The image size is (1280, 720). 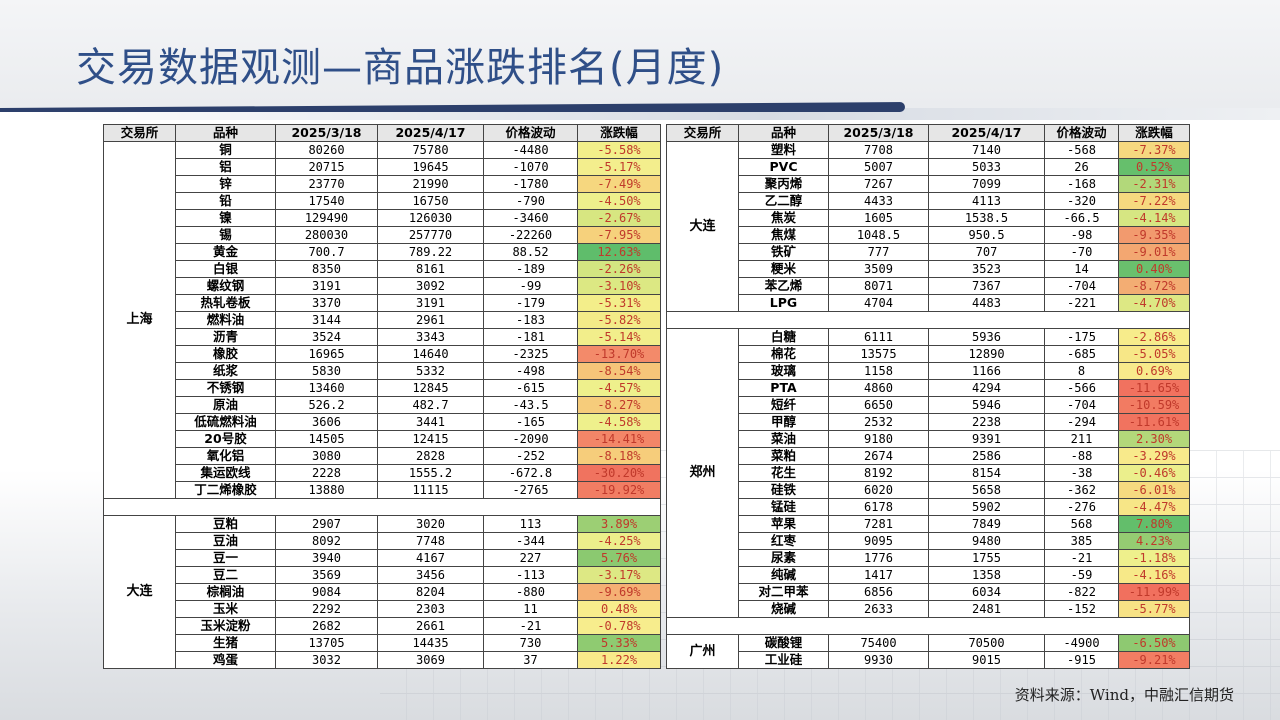 What do you see at coordinates (326, 303) in the screenshot?
I see `price-start: 3370` at bounding box center [326, 303].